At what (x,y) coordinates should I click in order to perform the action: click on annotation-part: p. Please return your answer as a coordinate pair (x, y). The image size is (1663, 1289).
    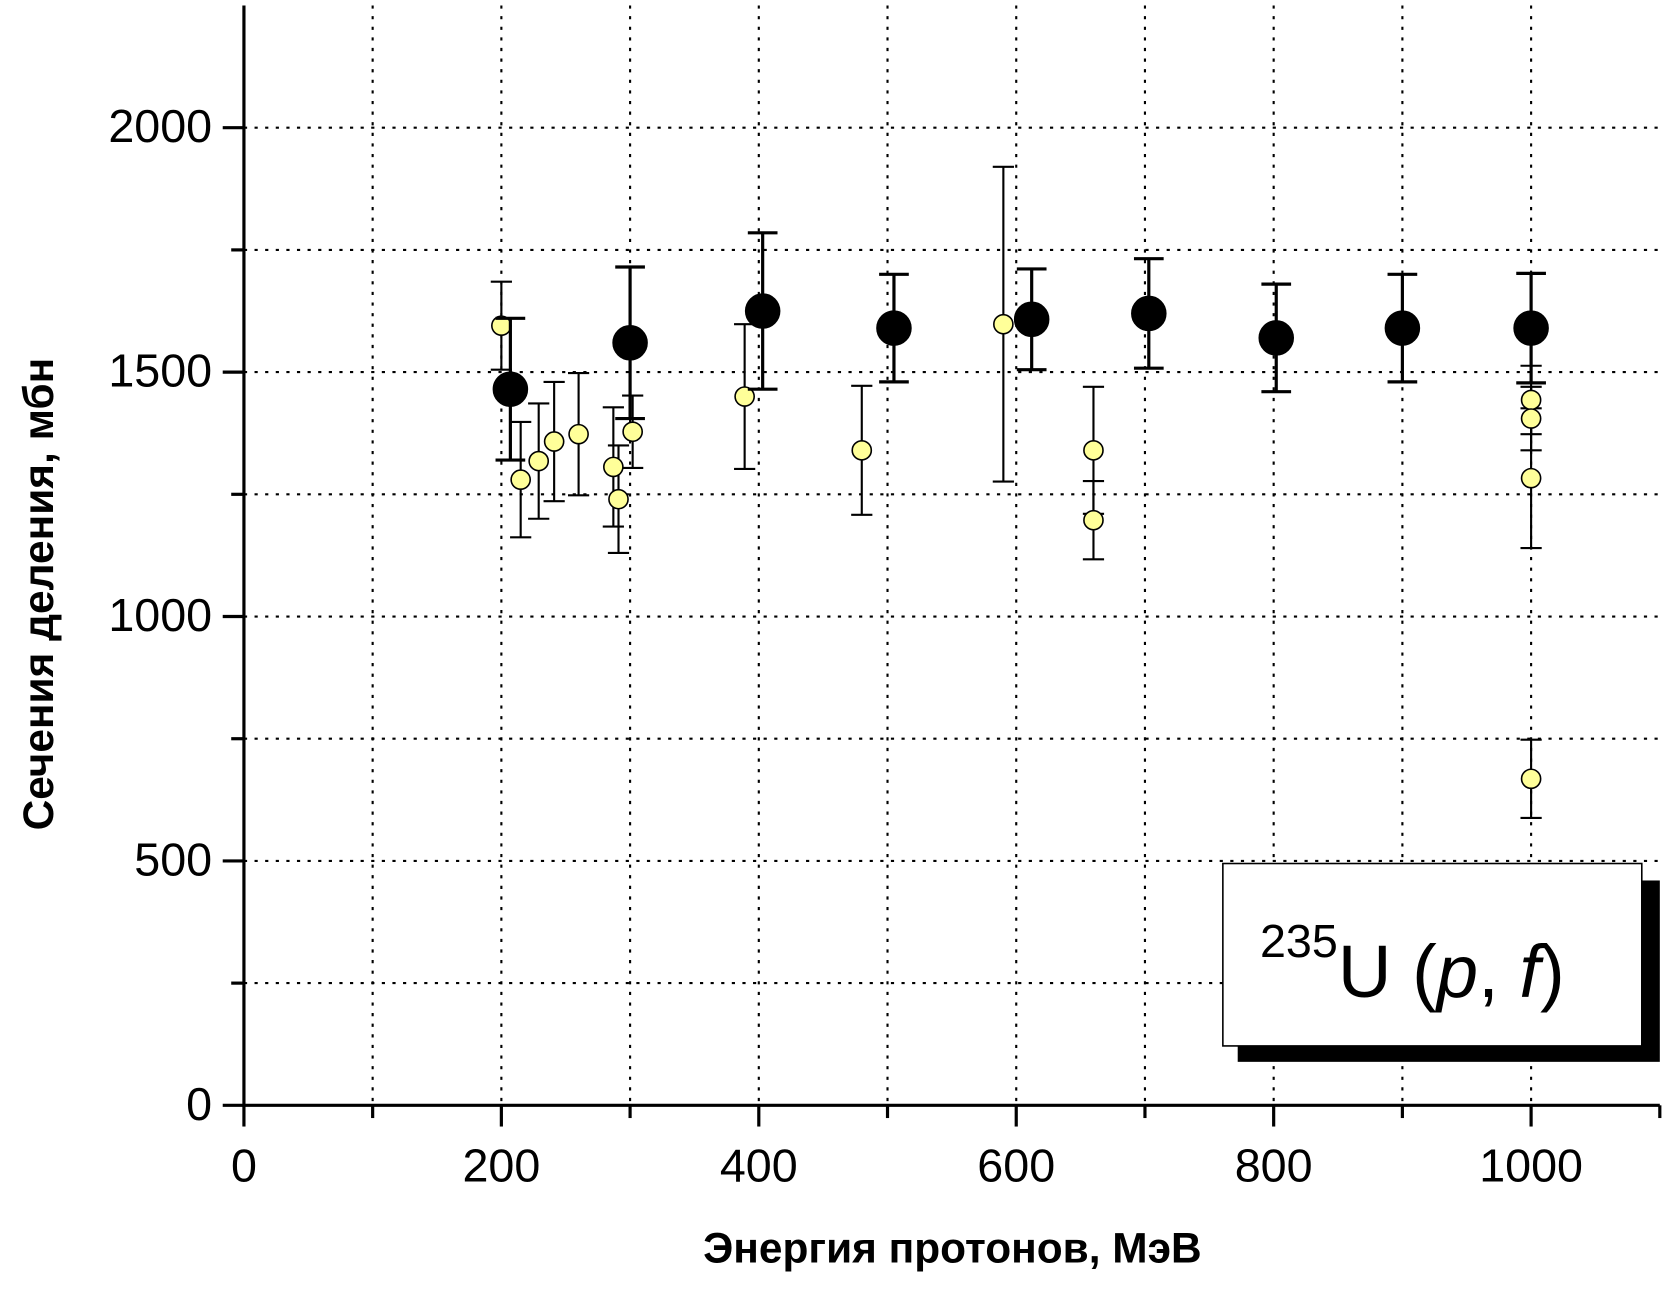
    Looking at the image, I should click on (1456, 971).